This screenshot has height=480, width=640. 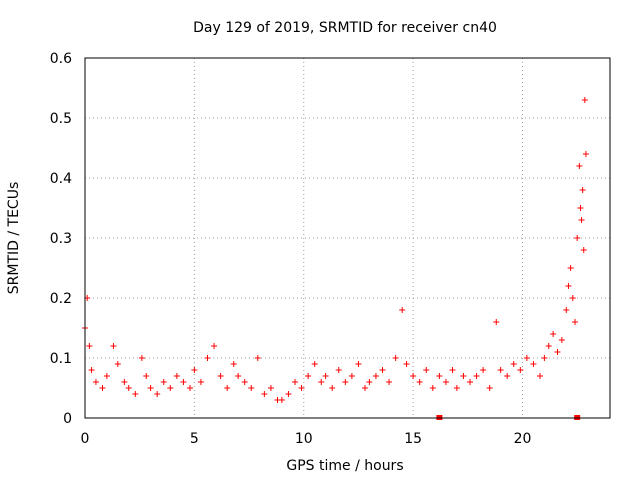 I want to click on y-tick-label: 0.2, so click(x=61, y=299).